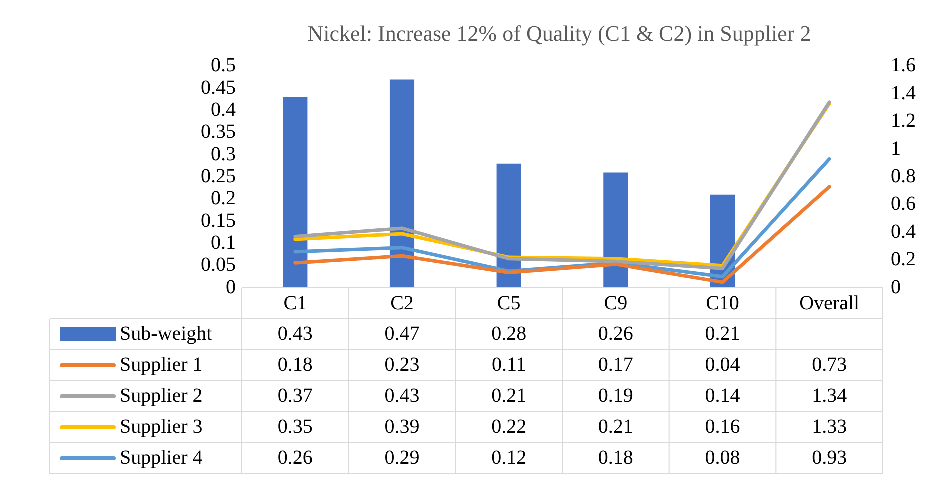  Describe the element at coordinates (402, 457) in the screenshot. I see `data-label: 0.29` at that location.